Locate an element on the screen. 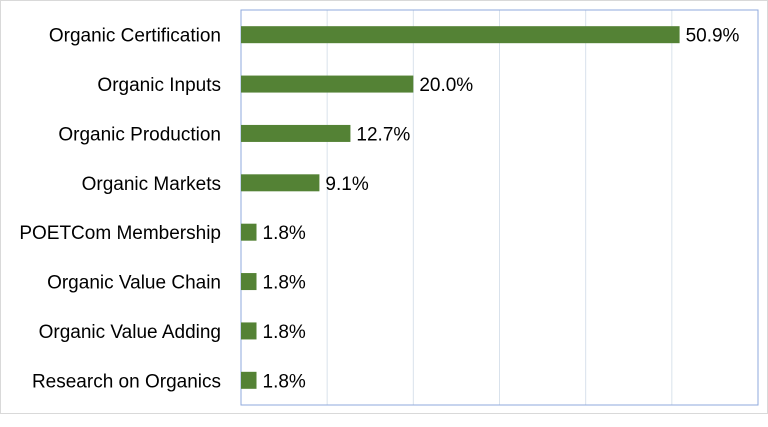 This screenshot has height=427, width=768. category-label: Organic Markets is located at coordinates (151, 184).